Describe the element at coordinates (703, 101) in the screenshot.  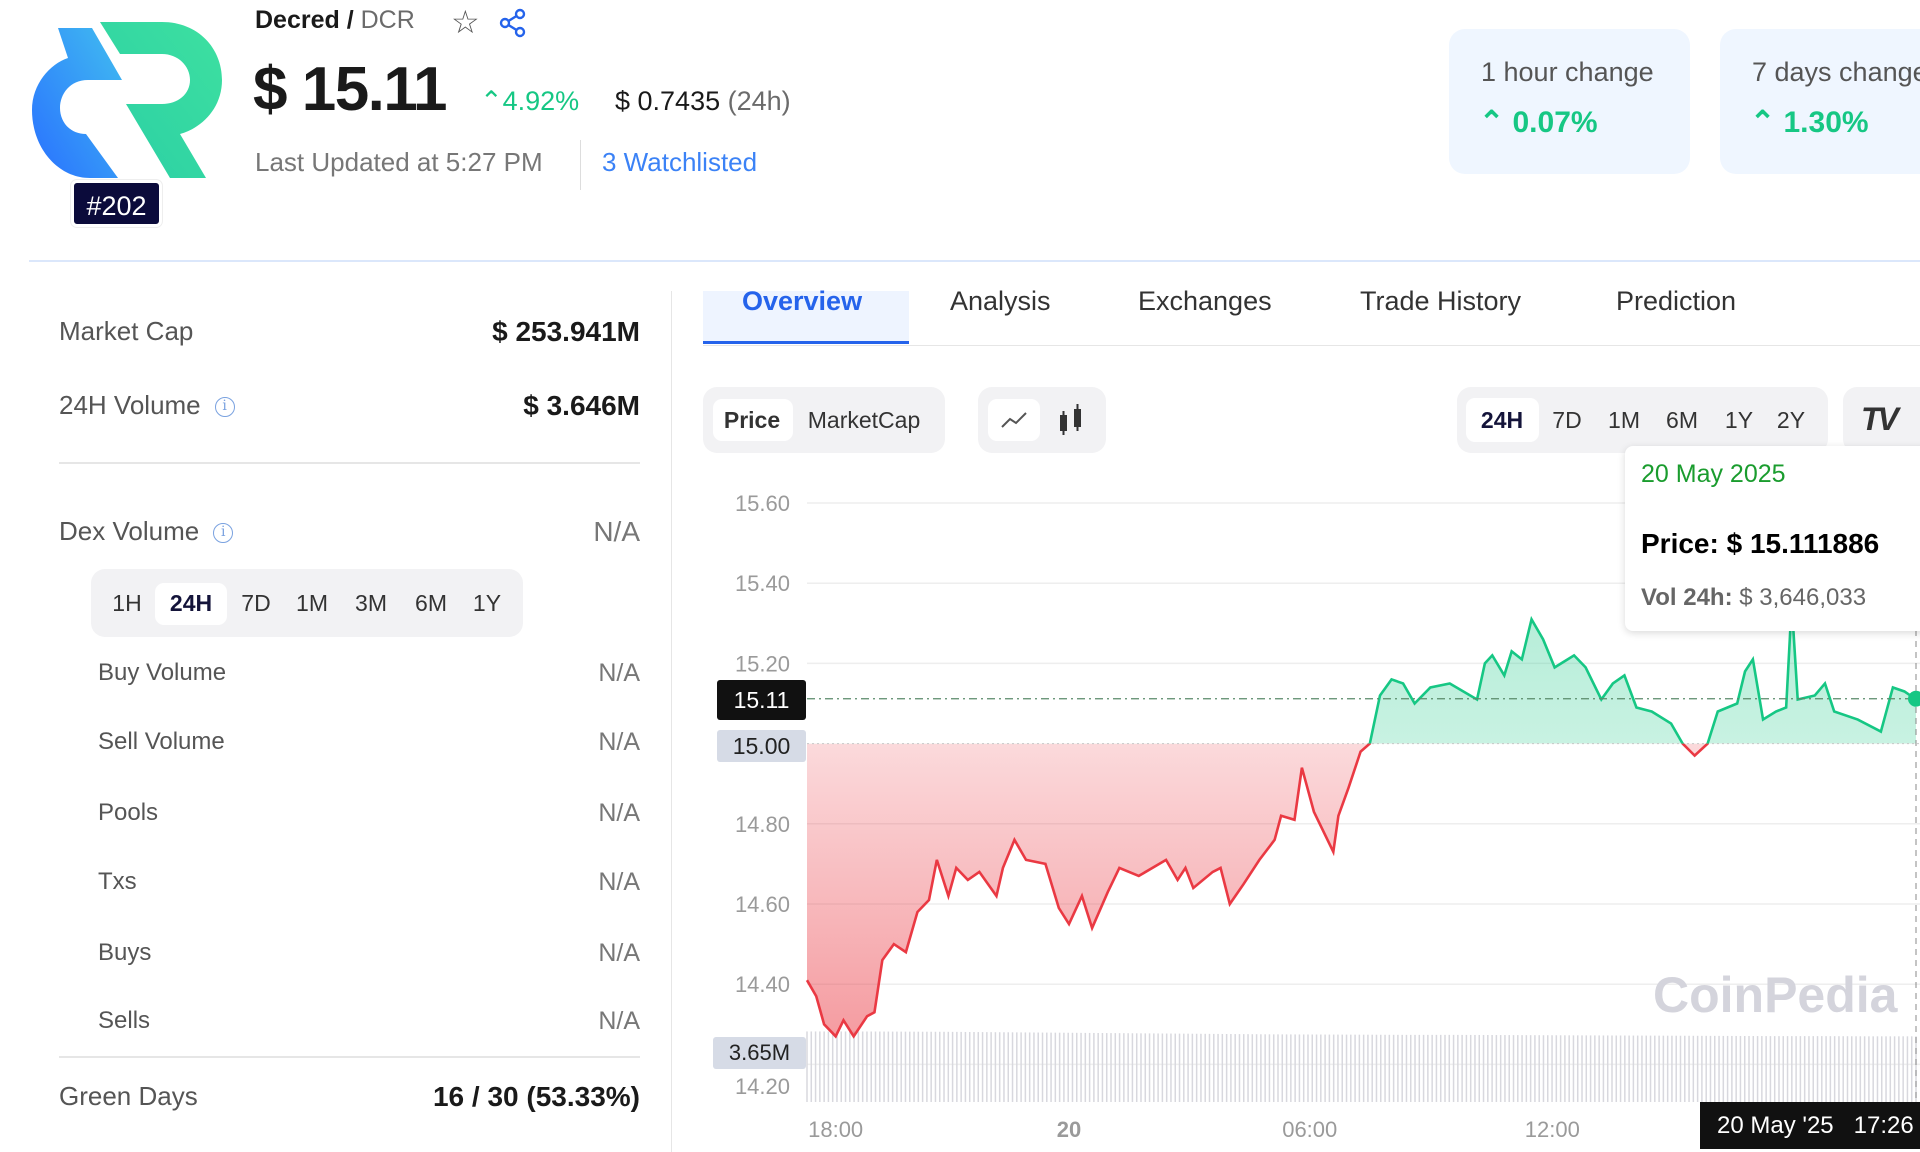
I see `price-change-abs: $ 0.7435 (24h)` at that location.